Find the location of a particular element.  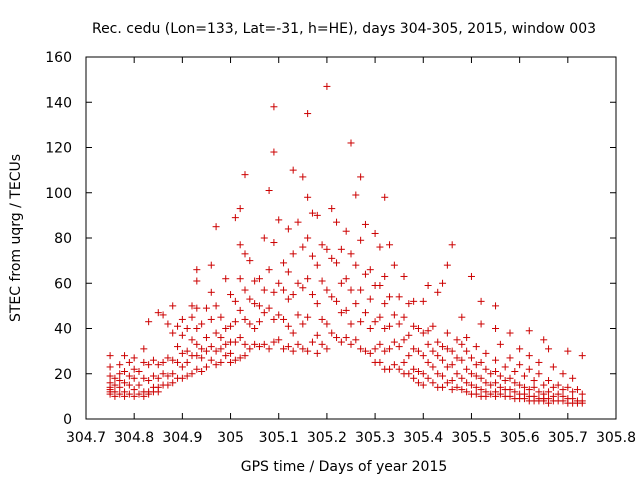

x-tick-label: 304.7 is located at coordinates (86, 438).